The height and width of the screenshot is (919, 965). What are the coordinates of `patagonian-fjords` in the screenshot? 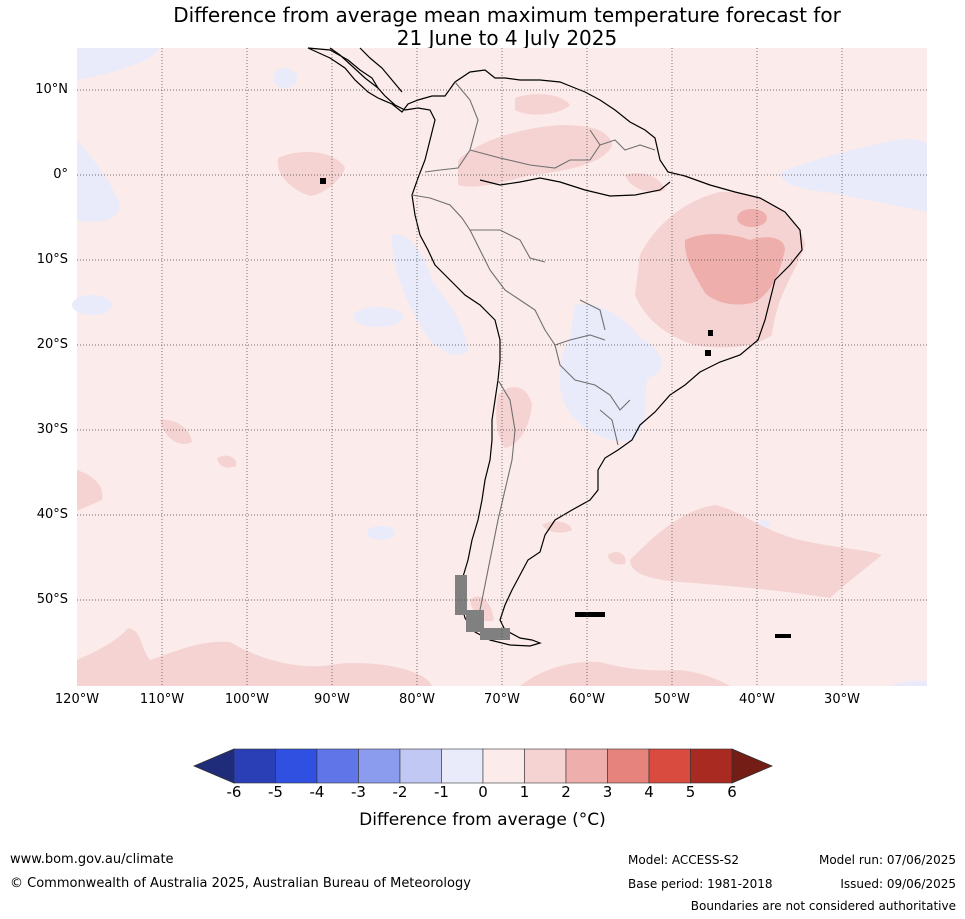 It's located at (482, 607).